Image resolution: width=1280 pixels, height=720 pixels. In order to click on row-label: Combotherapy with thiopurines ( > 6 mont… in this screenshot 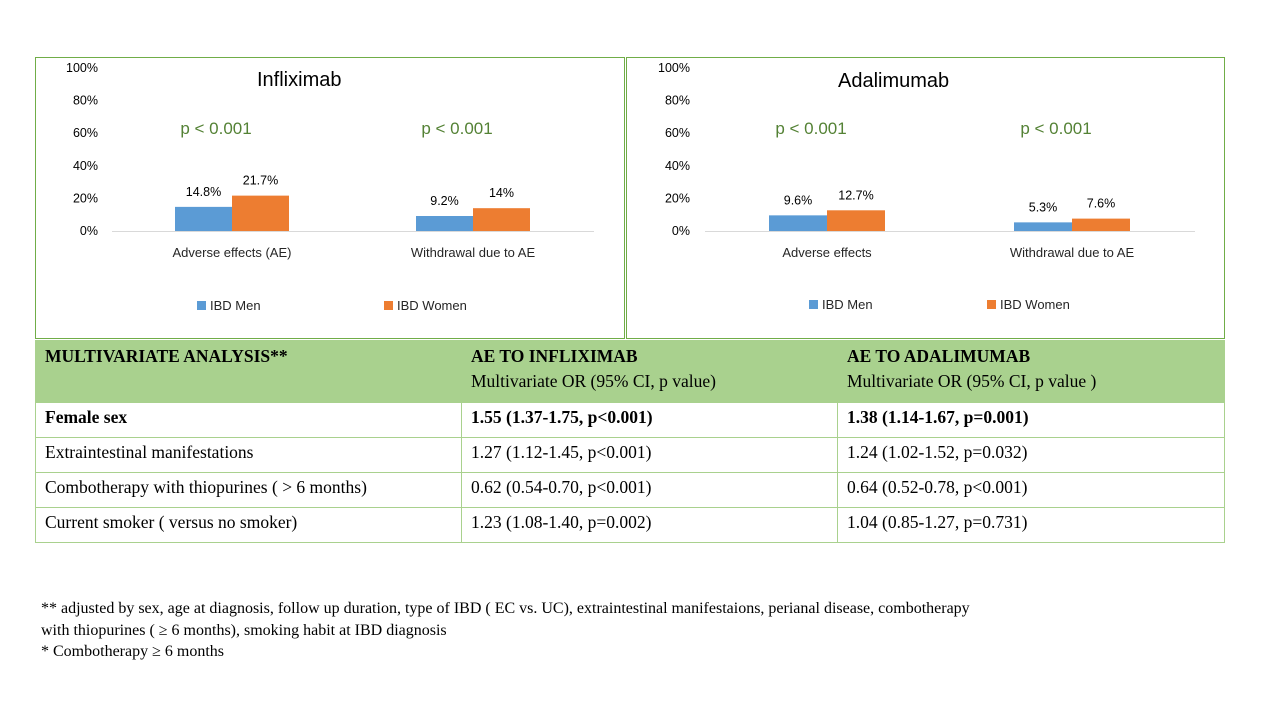, I will do `click(248, 490)`.